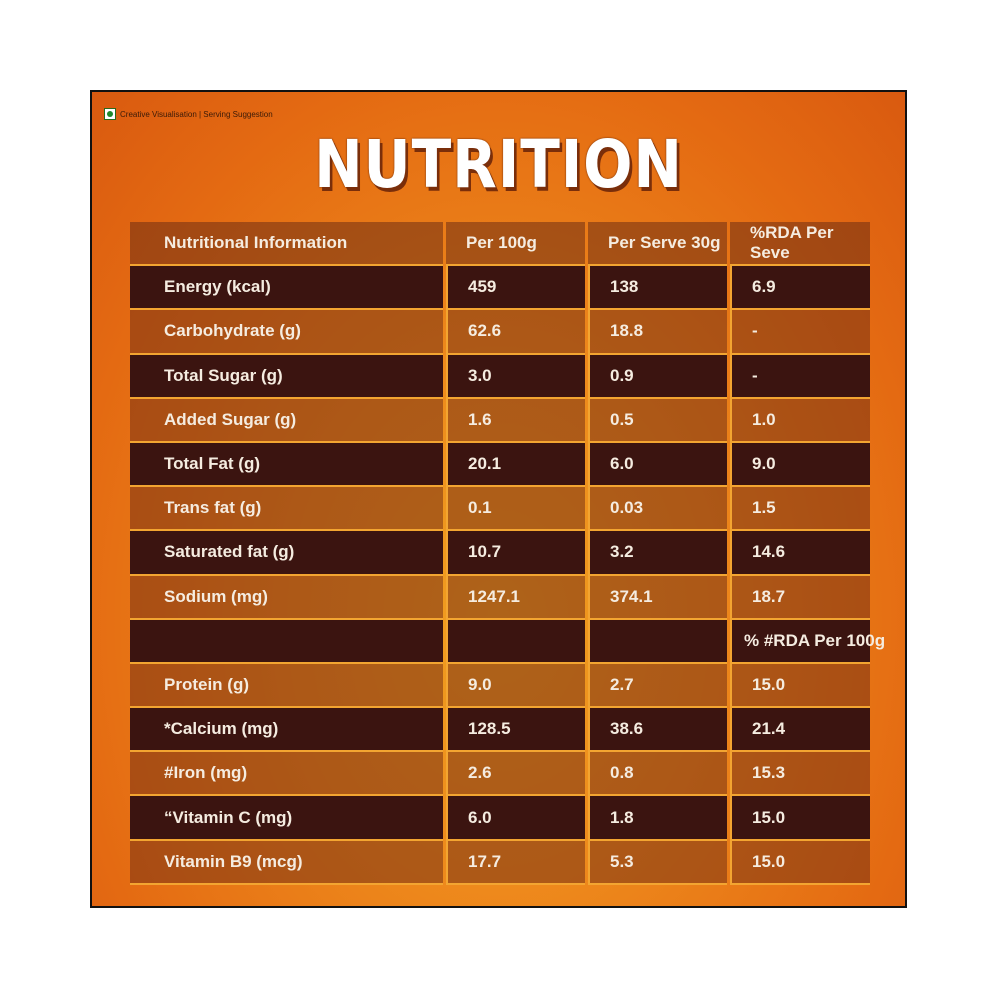 This screenshot has width=1000, height=1000. I want to click on table-cell: 0.03, so click(657, 509).